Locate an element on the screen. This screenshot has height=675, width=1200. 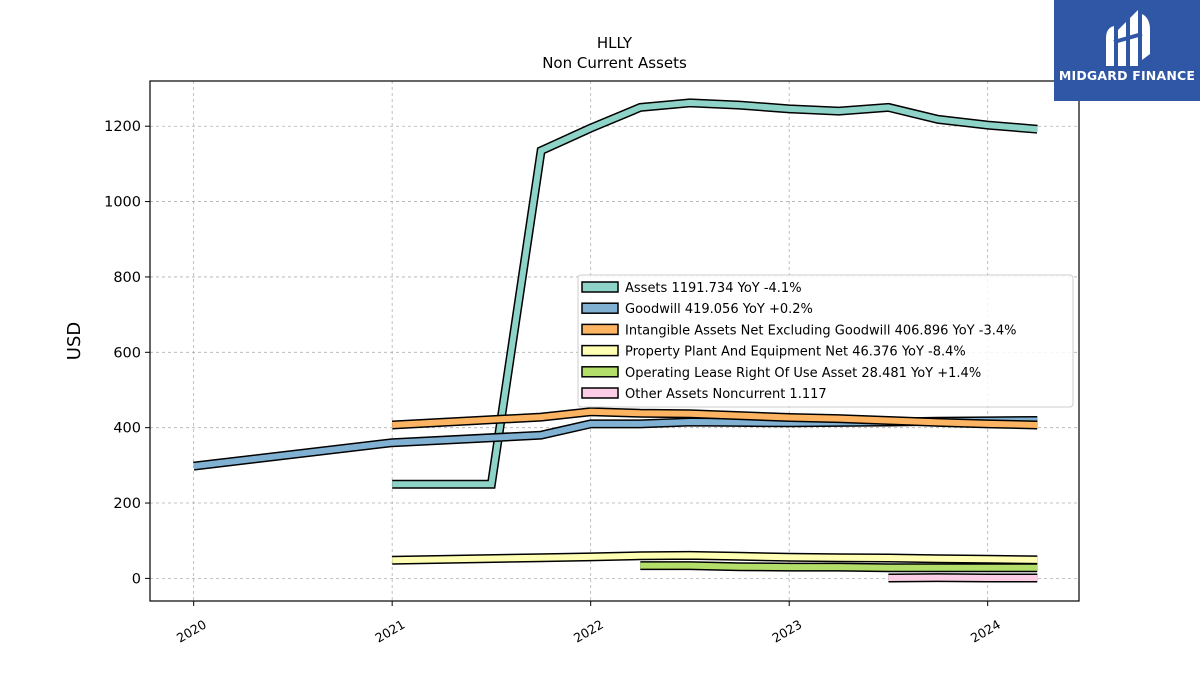
legend-label: Other Assets Noncurrent 1.117 is located at coordinates (726, 394).